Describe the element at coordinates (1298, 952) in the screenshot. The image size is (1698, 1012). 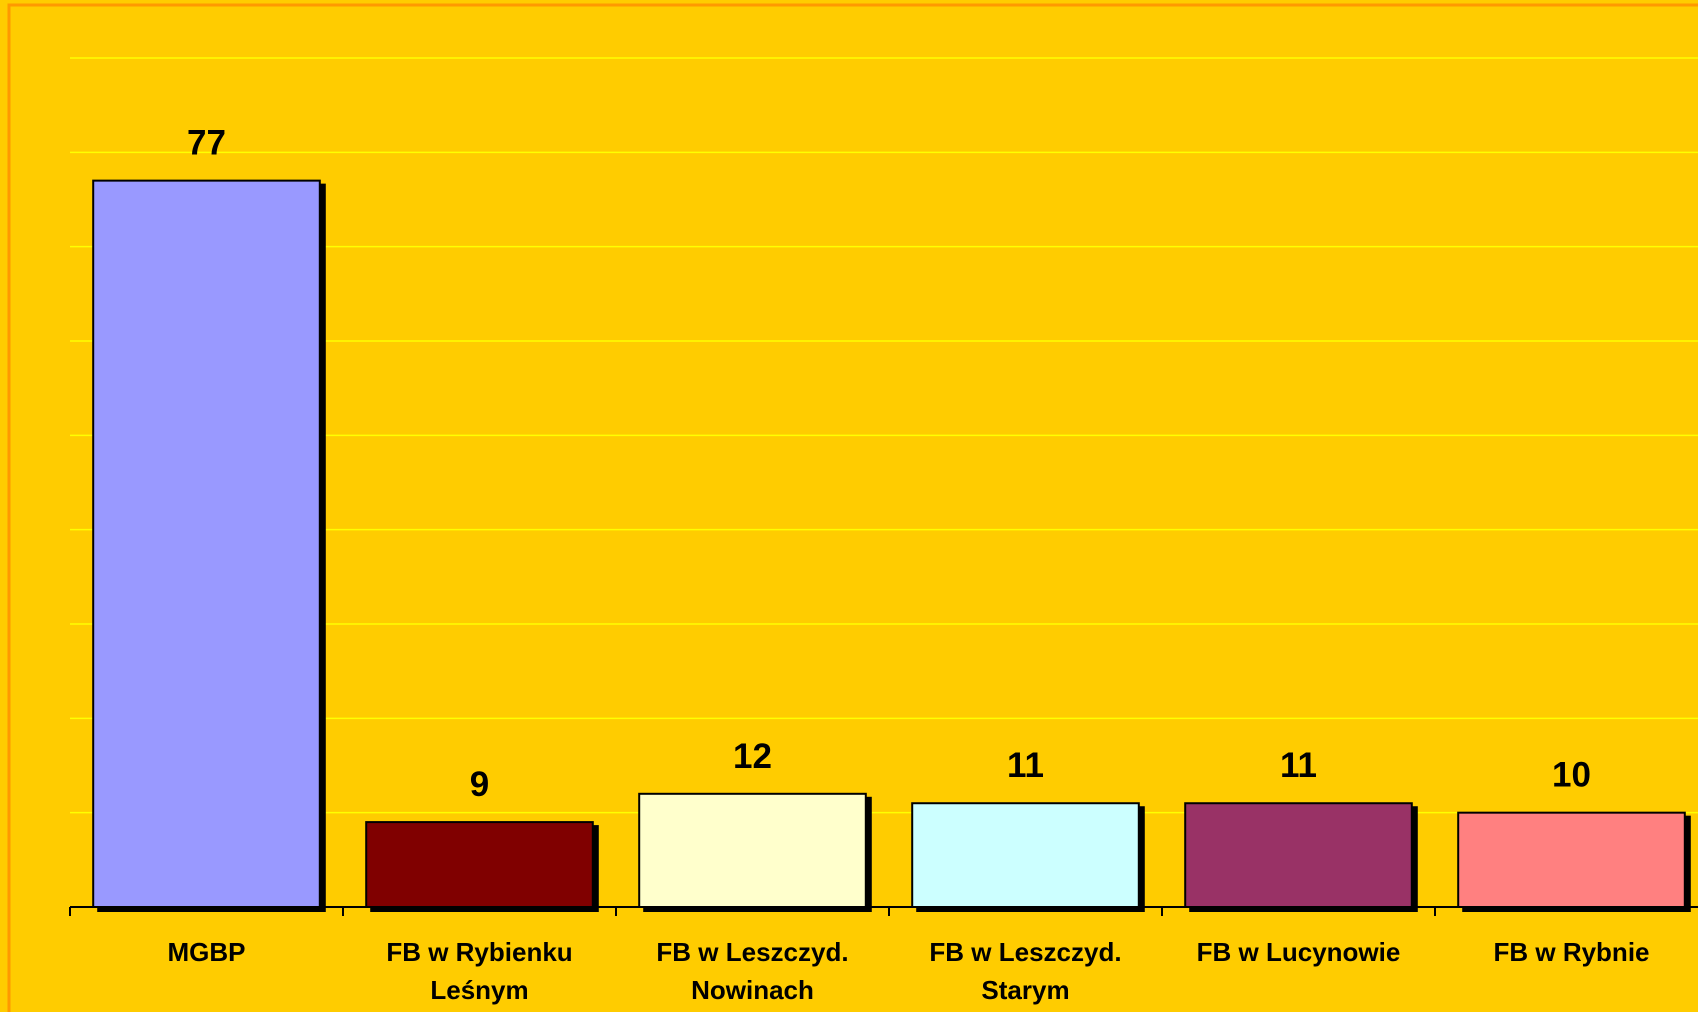
I see `x-tick-label: FB w Lucynowie` at that location.